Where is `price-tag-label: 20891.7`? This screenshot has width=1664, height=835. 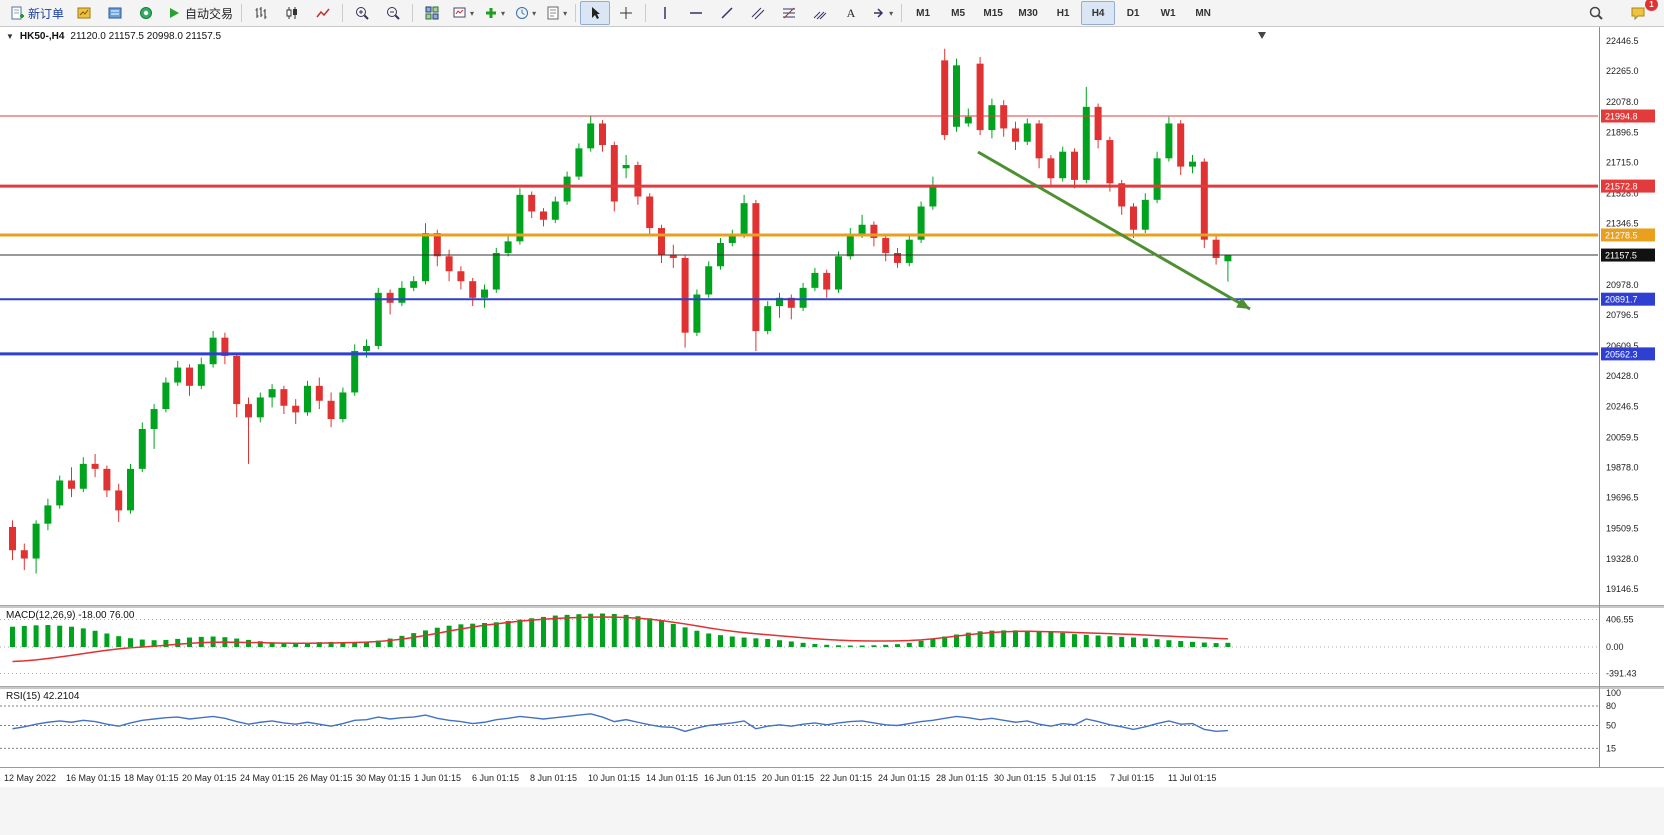 price-tag-label: 20891.7 is located at coordinates (1621, 300).